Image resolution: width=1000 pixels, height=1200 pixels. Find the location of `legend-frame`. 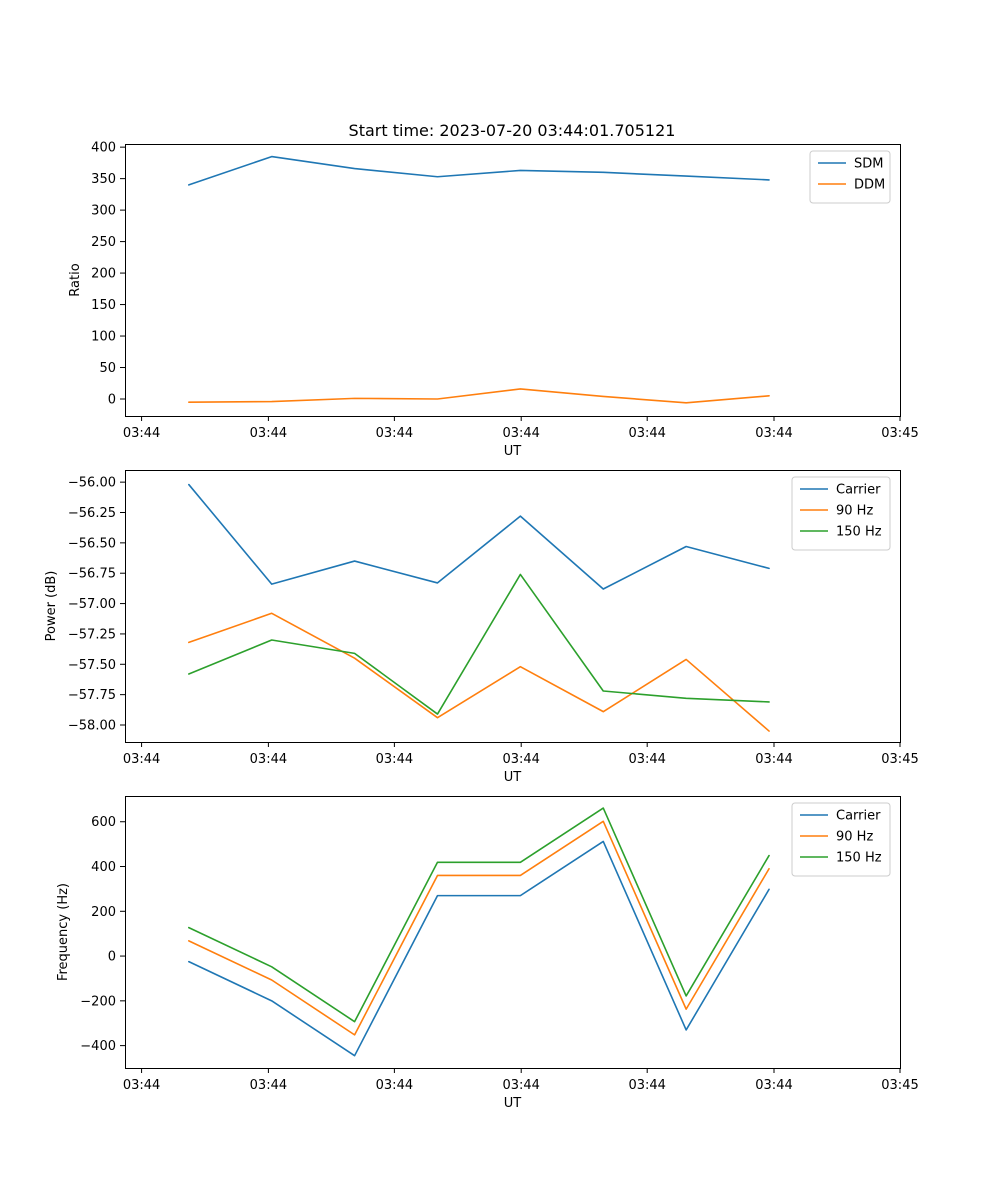

legend-frame is located at coordinates (850, 177).